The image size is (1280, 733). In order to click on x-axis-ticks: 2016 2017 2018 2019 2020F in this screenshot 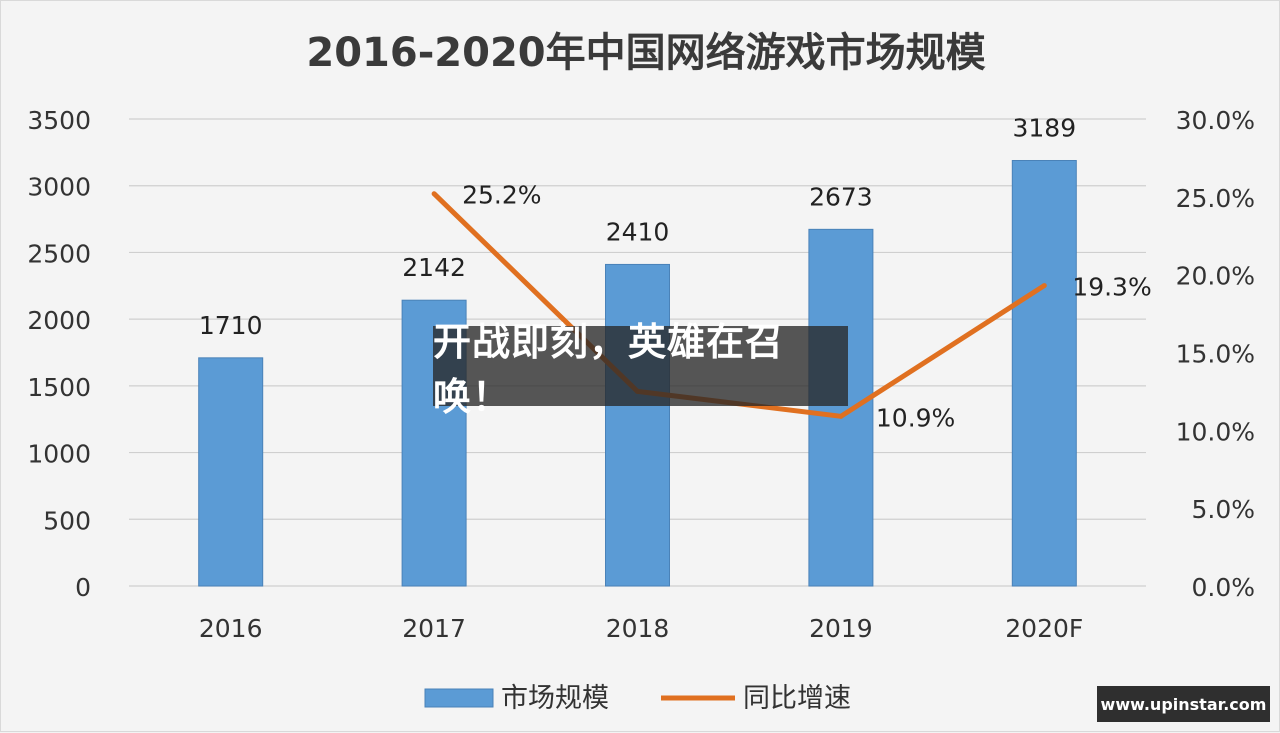, I will do `click(641, 628)`.